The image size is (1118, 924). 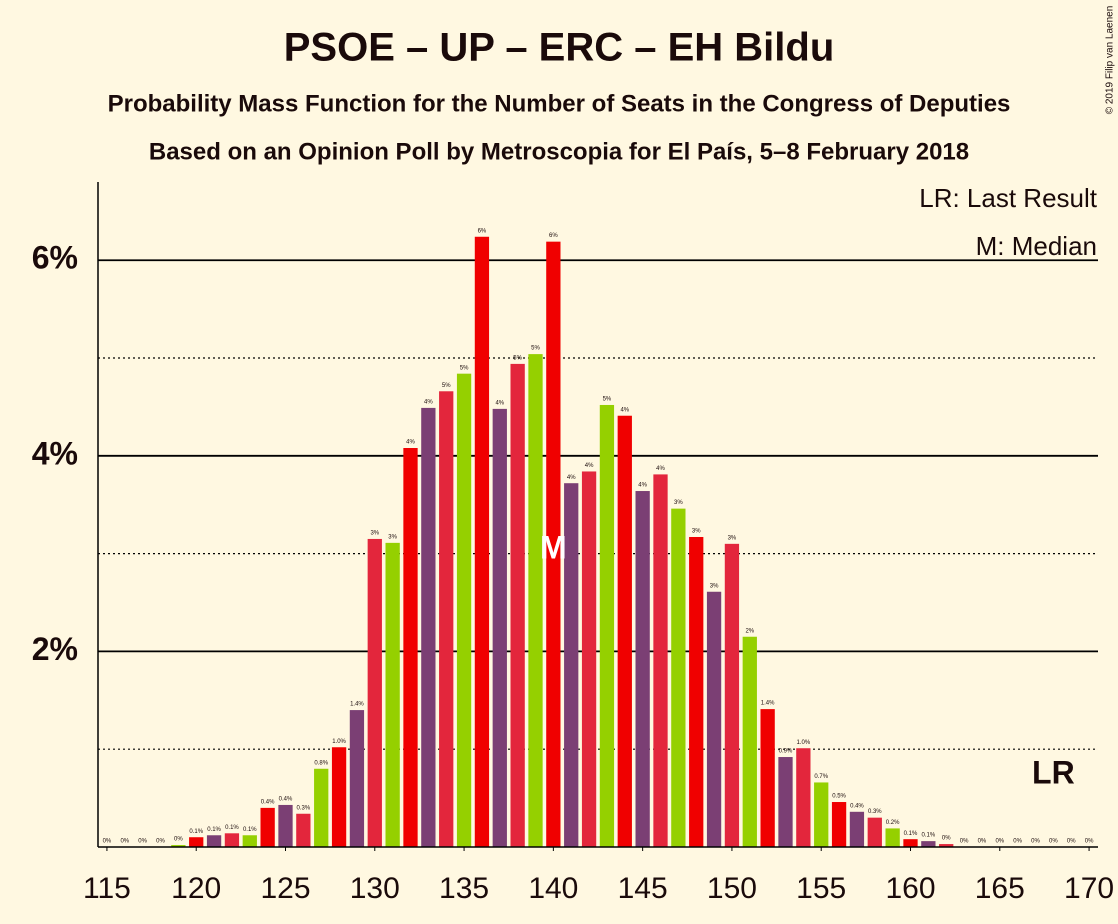 What do you see at coordinates (1000, 888) in the screenshot?
I see `x-tick-label: 165` at bounding box center [1000, 888].